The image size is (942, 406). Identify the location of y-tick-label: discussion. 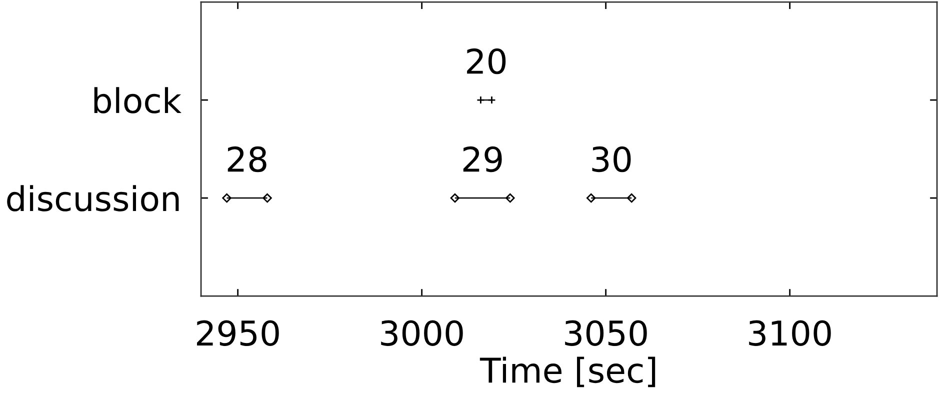
(93, 198).